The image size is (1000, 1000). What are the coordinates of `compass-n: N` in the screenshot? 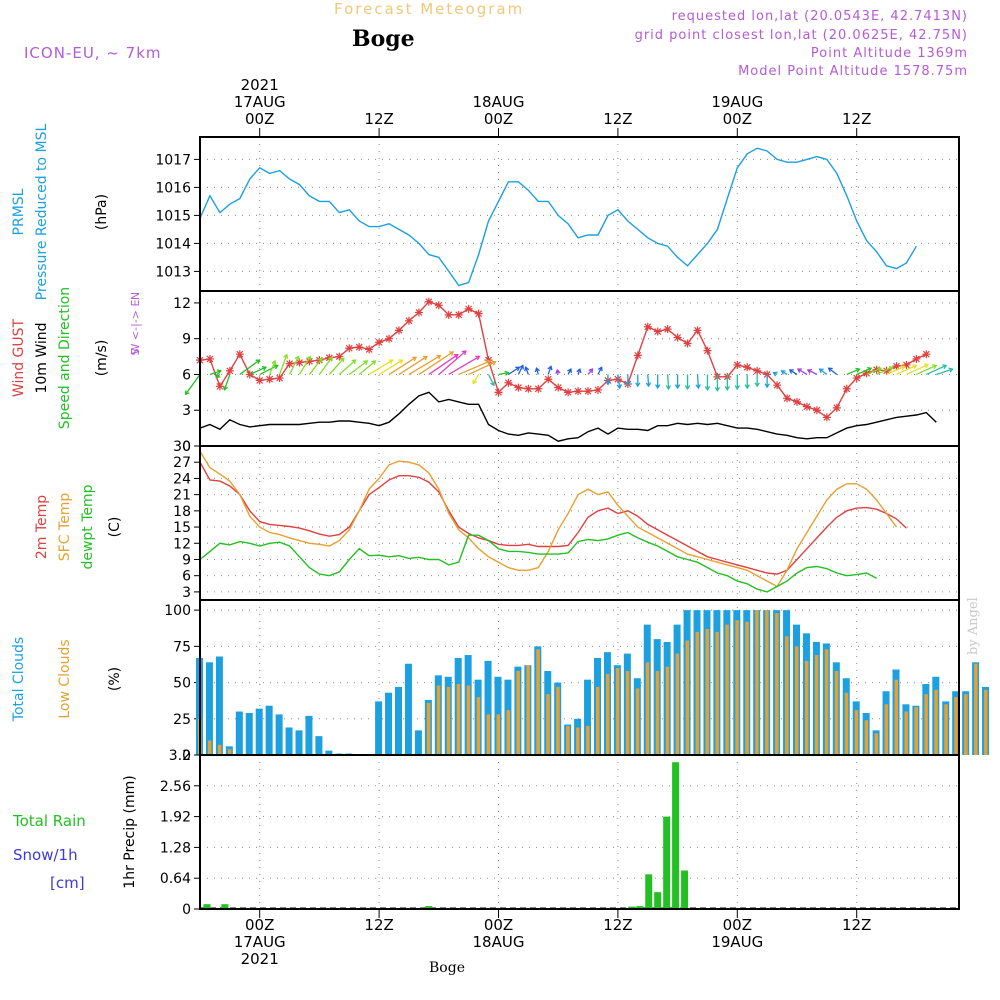 It's located at (135, 296).